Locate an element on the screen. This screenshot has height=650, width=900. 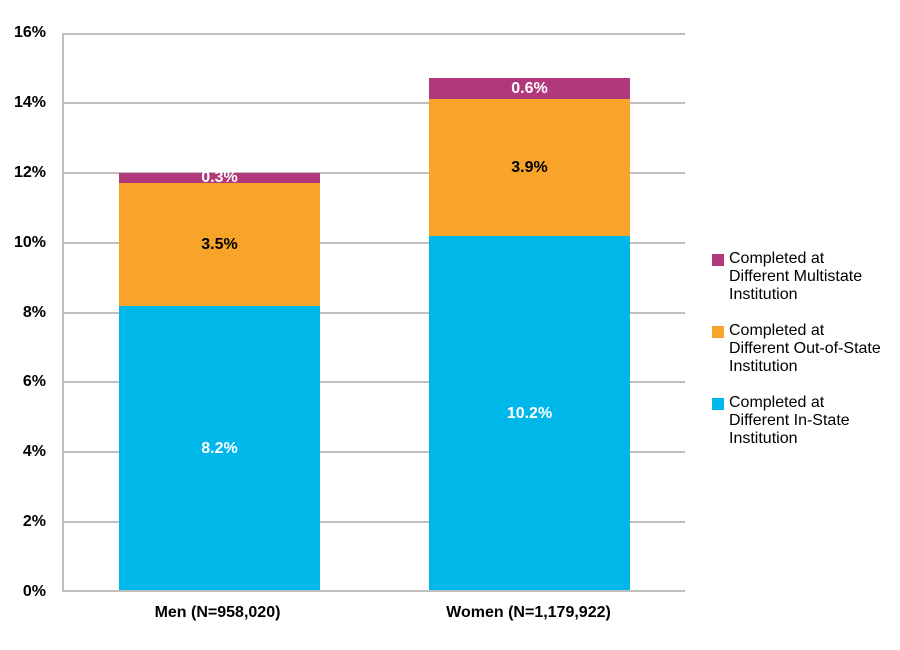
bar-segment-women-out-of-state: 3.9% is located at coordinates (529, 167).